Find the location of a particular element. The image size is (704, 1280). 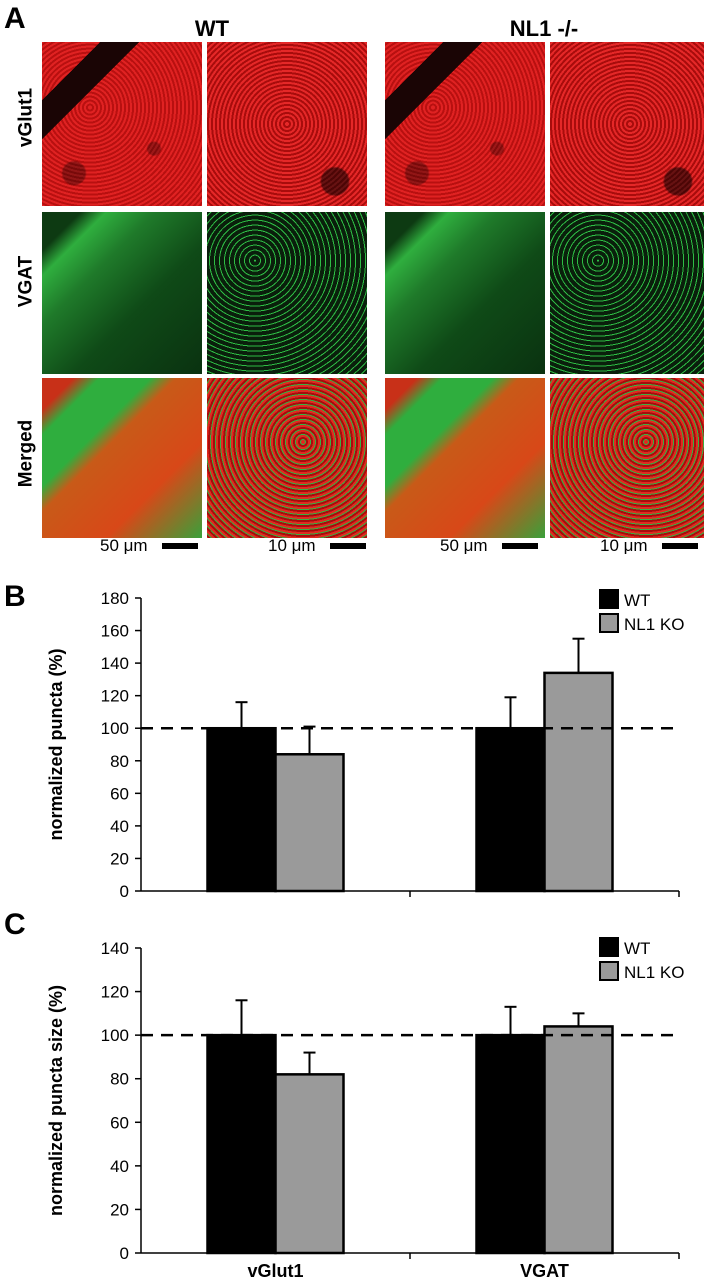

y-axis-label: normalized puncta size (%) is located at coordinates (56, 1100).